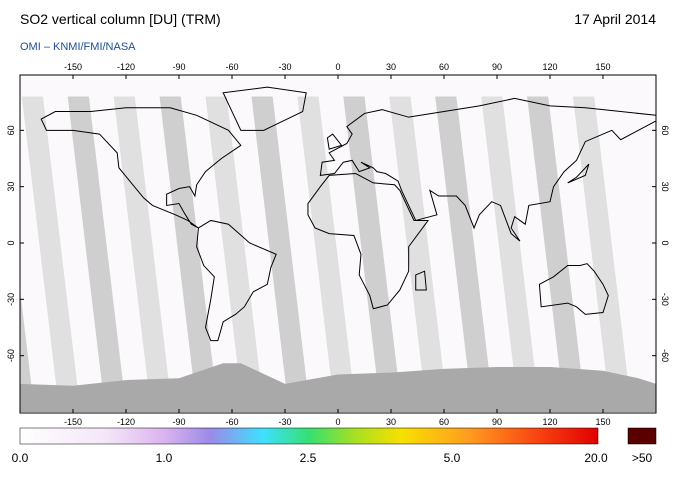 This screenshot has width=676, height=480. What do you see at coordinates (602, 67) in the screenshot?
I see `lon-tick-label-top: 150` at bounding box center [602, 67].